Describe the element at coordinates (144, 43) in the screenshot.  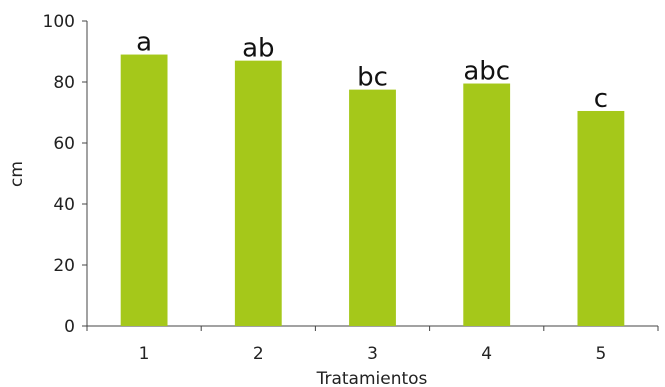
I see `significance-label-1: a` at that location.